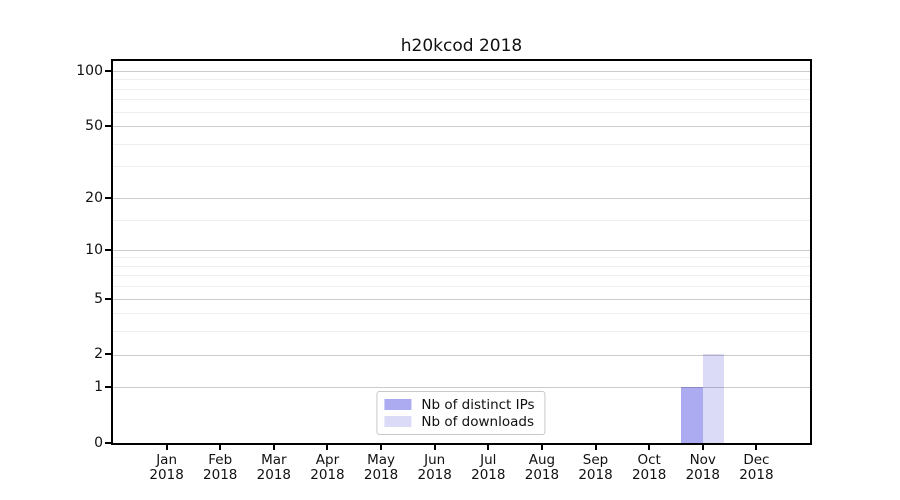 Image resolution: width=900 pixels, height=500 pixels. What do you see at coordinates (461, 46) in the screenshot?
I see `chart-title: h20kcod 2018` at bounding box center [461, 46].